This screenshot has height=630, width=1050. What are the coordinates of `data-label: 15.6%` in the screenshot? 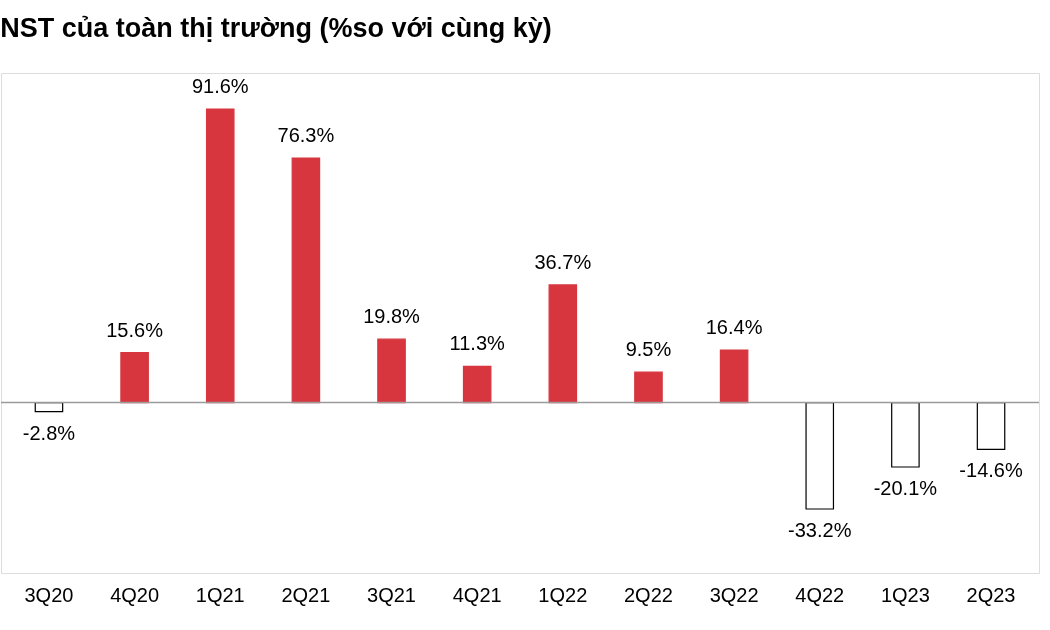 It's located at (135, 329).